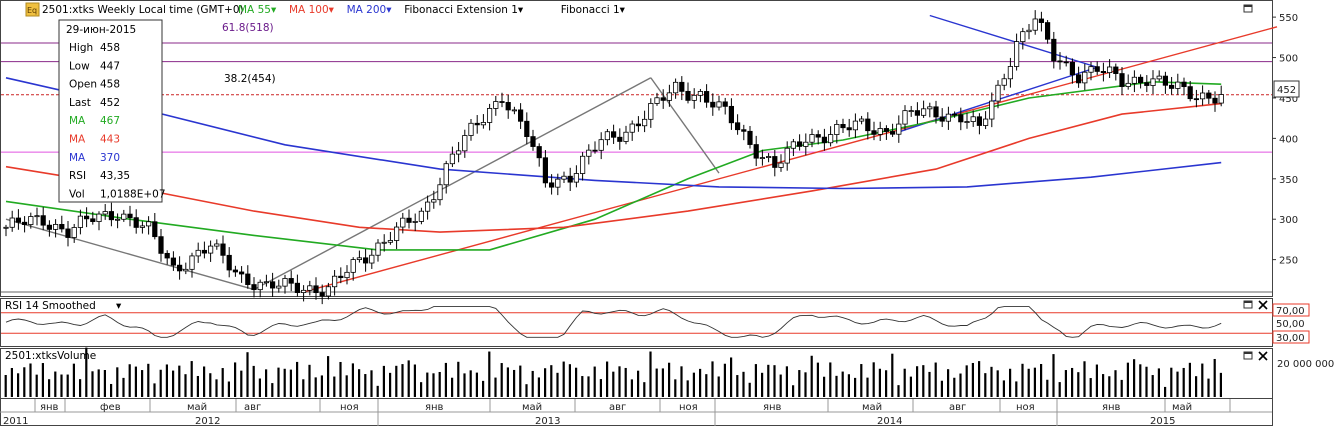 This screenshot has height=427, width=1340. What do you see at coordinates (1263, 356) in the screenshot?
I see `vol-close-icon` at bounding box center [1263, 356].